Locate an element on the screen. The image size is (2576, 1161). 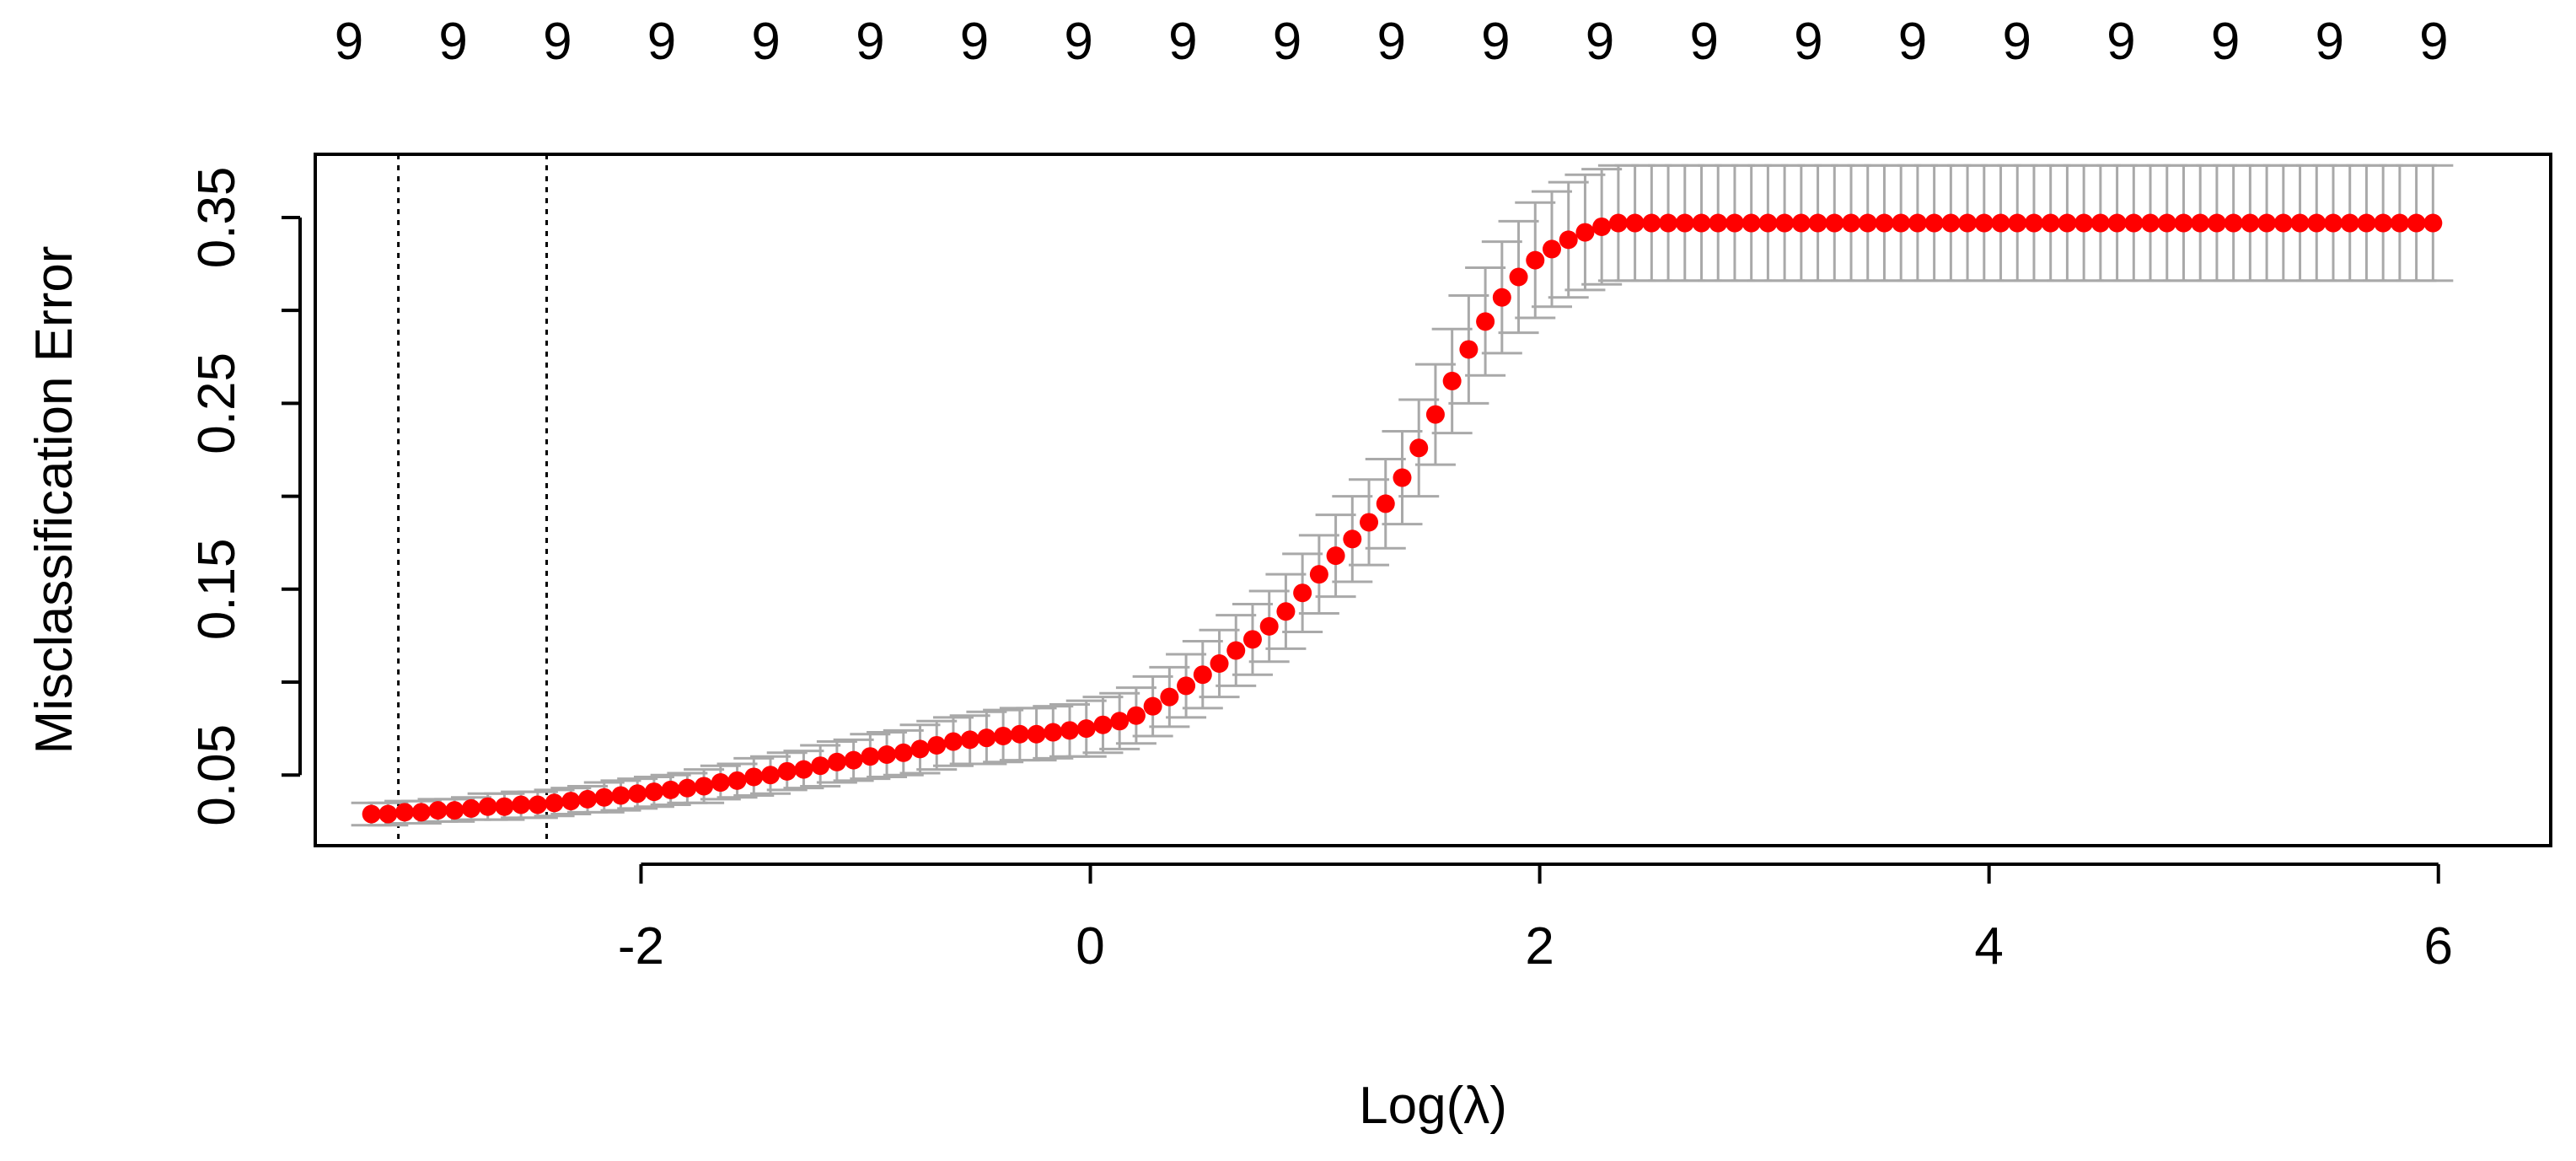
reference-lines is located at coordinates (473, 500).